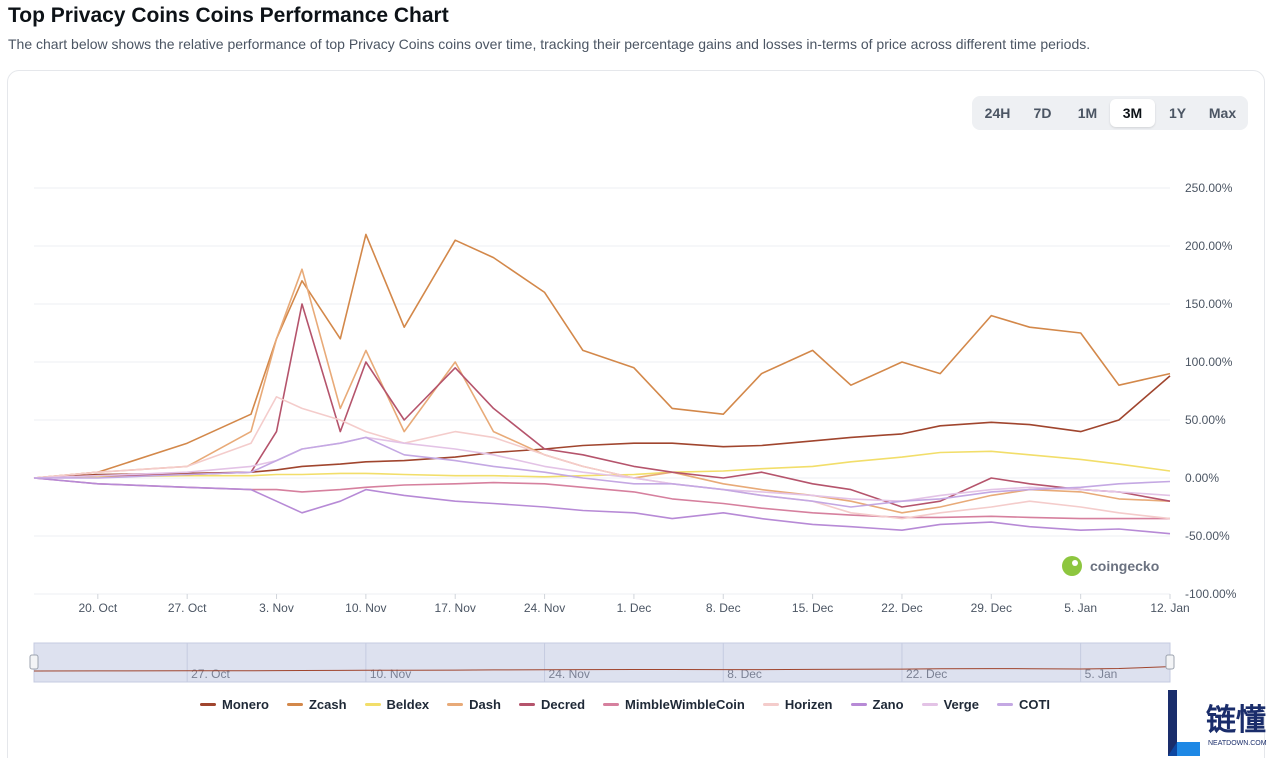 This screenshot has width=1280, height=758. Describe the element at coordinates (1080, 608) in the screenshot. I see `x-tick-label: 5. Jan` at that location.